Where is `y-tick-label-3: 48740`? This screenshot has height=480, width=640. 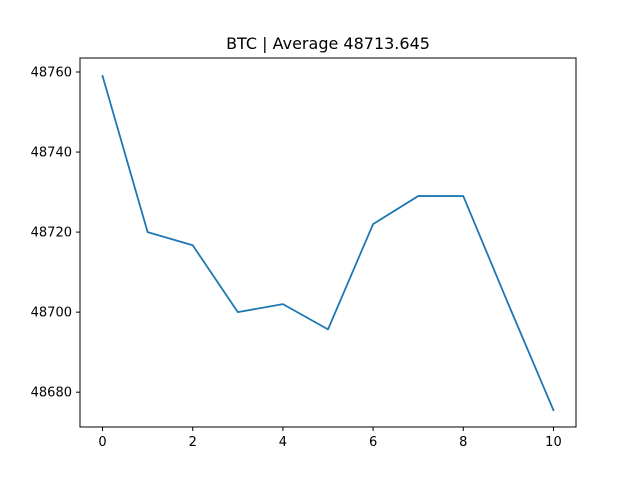 y-tick-label-3: 48740 is located at coordinates (51, 153).